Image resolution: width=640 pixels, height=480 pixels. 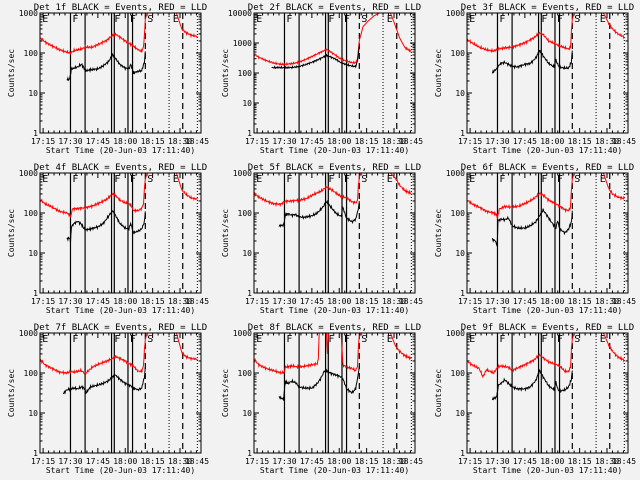 What do you see at coordinates (125, 301) in the screenshot?
I see `x-tick-label: 18:00` at bounding box center [125, 301].